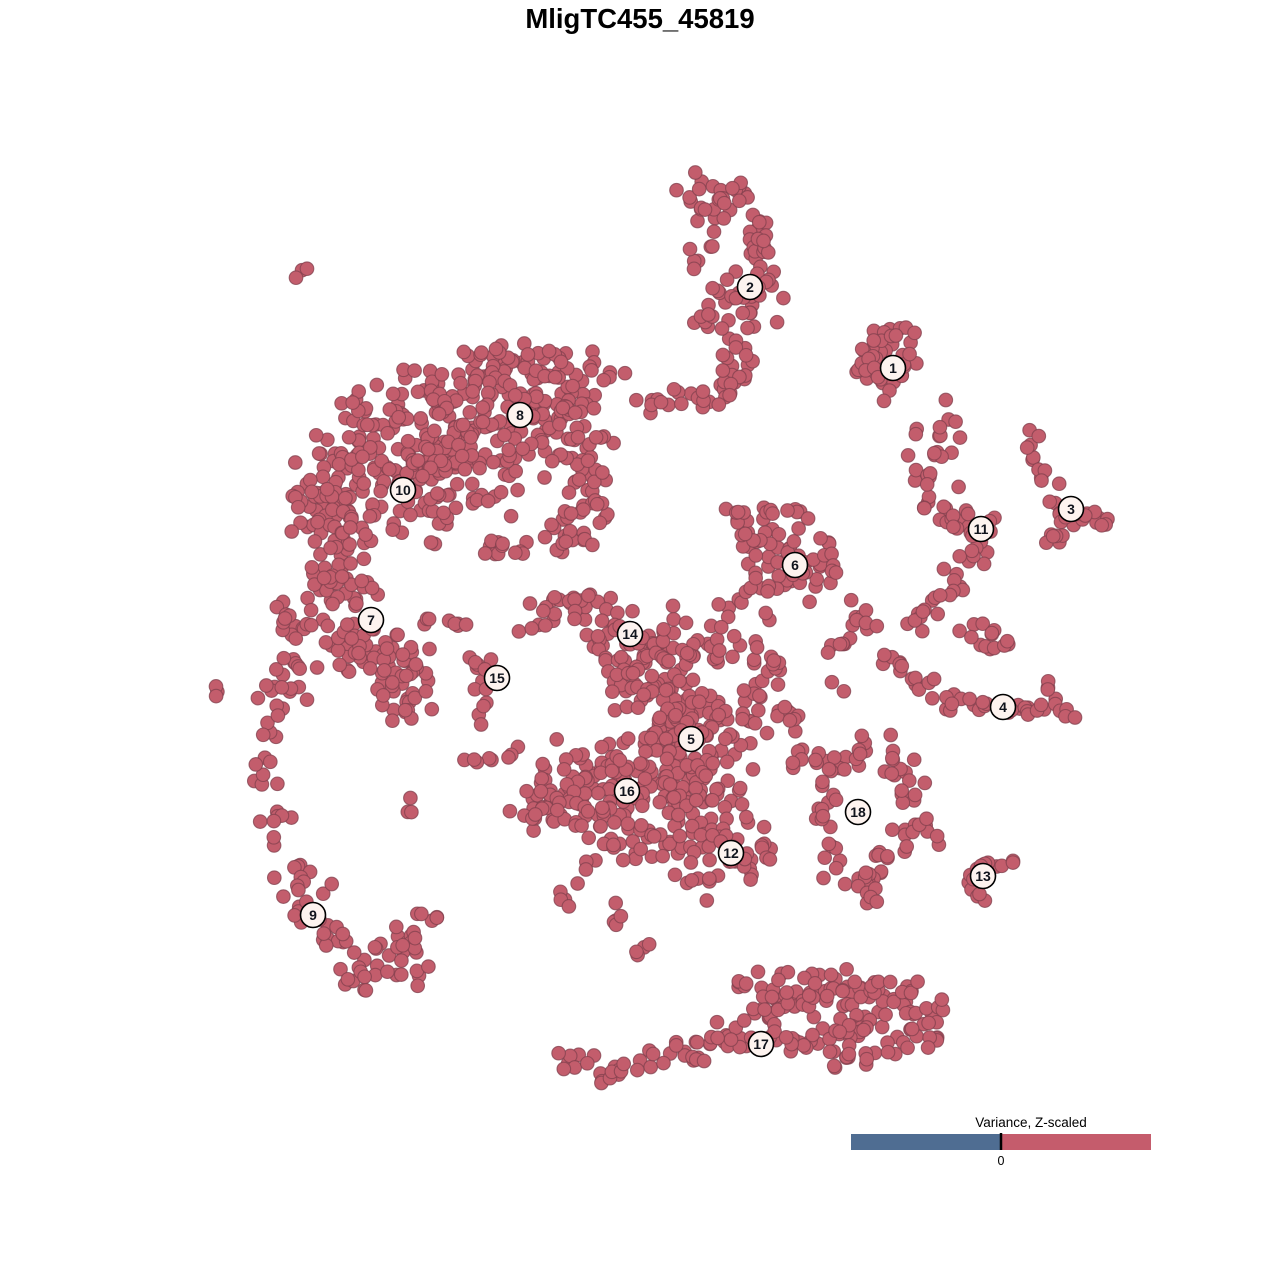 The image size is (1280, 1280). I want to click on cluster-label-number: 8, so click(520, 415).